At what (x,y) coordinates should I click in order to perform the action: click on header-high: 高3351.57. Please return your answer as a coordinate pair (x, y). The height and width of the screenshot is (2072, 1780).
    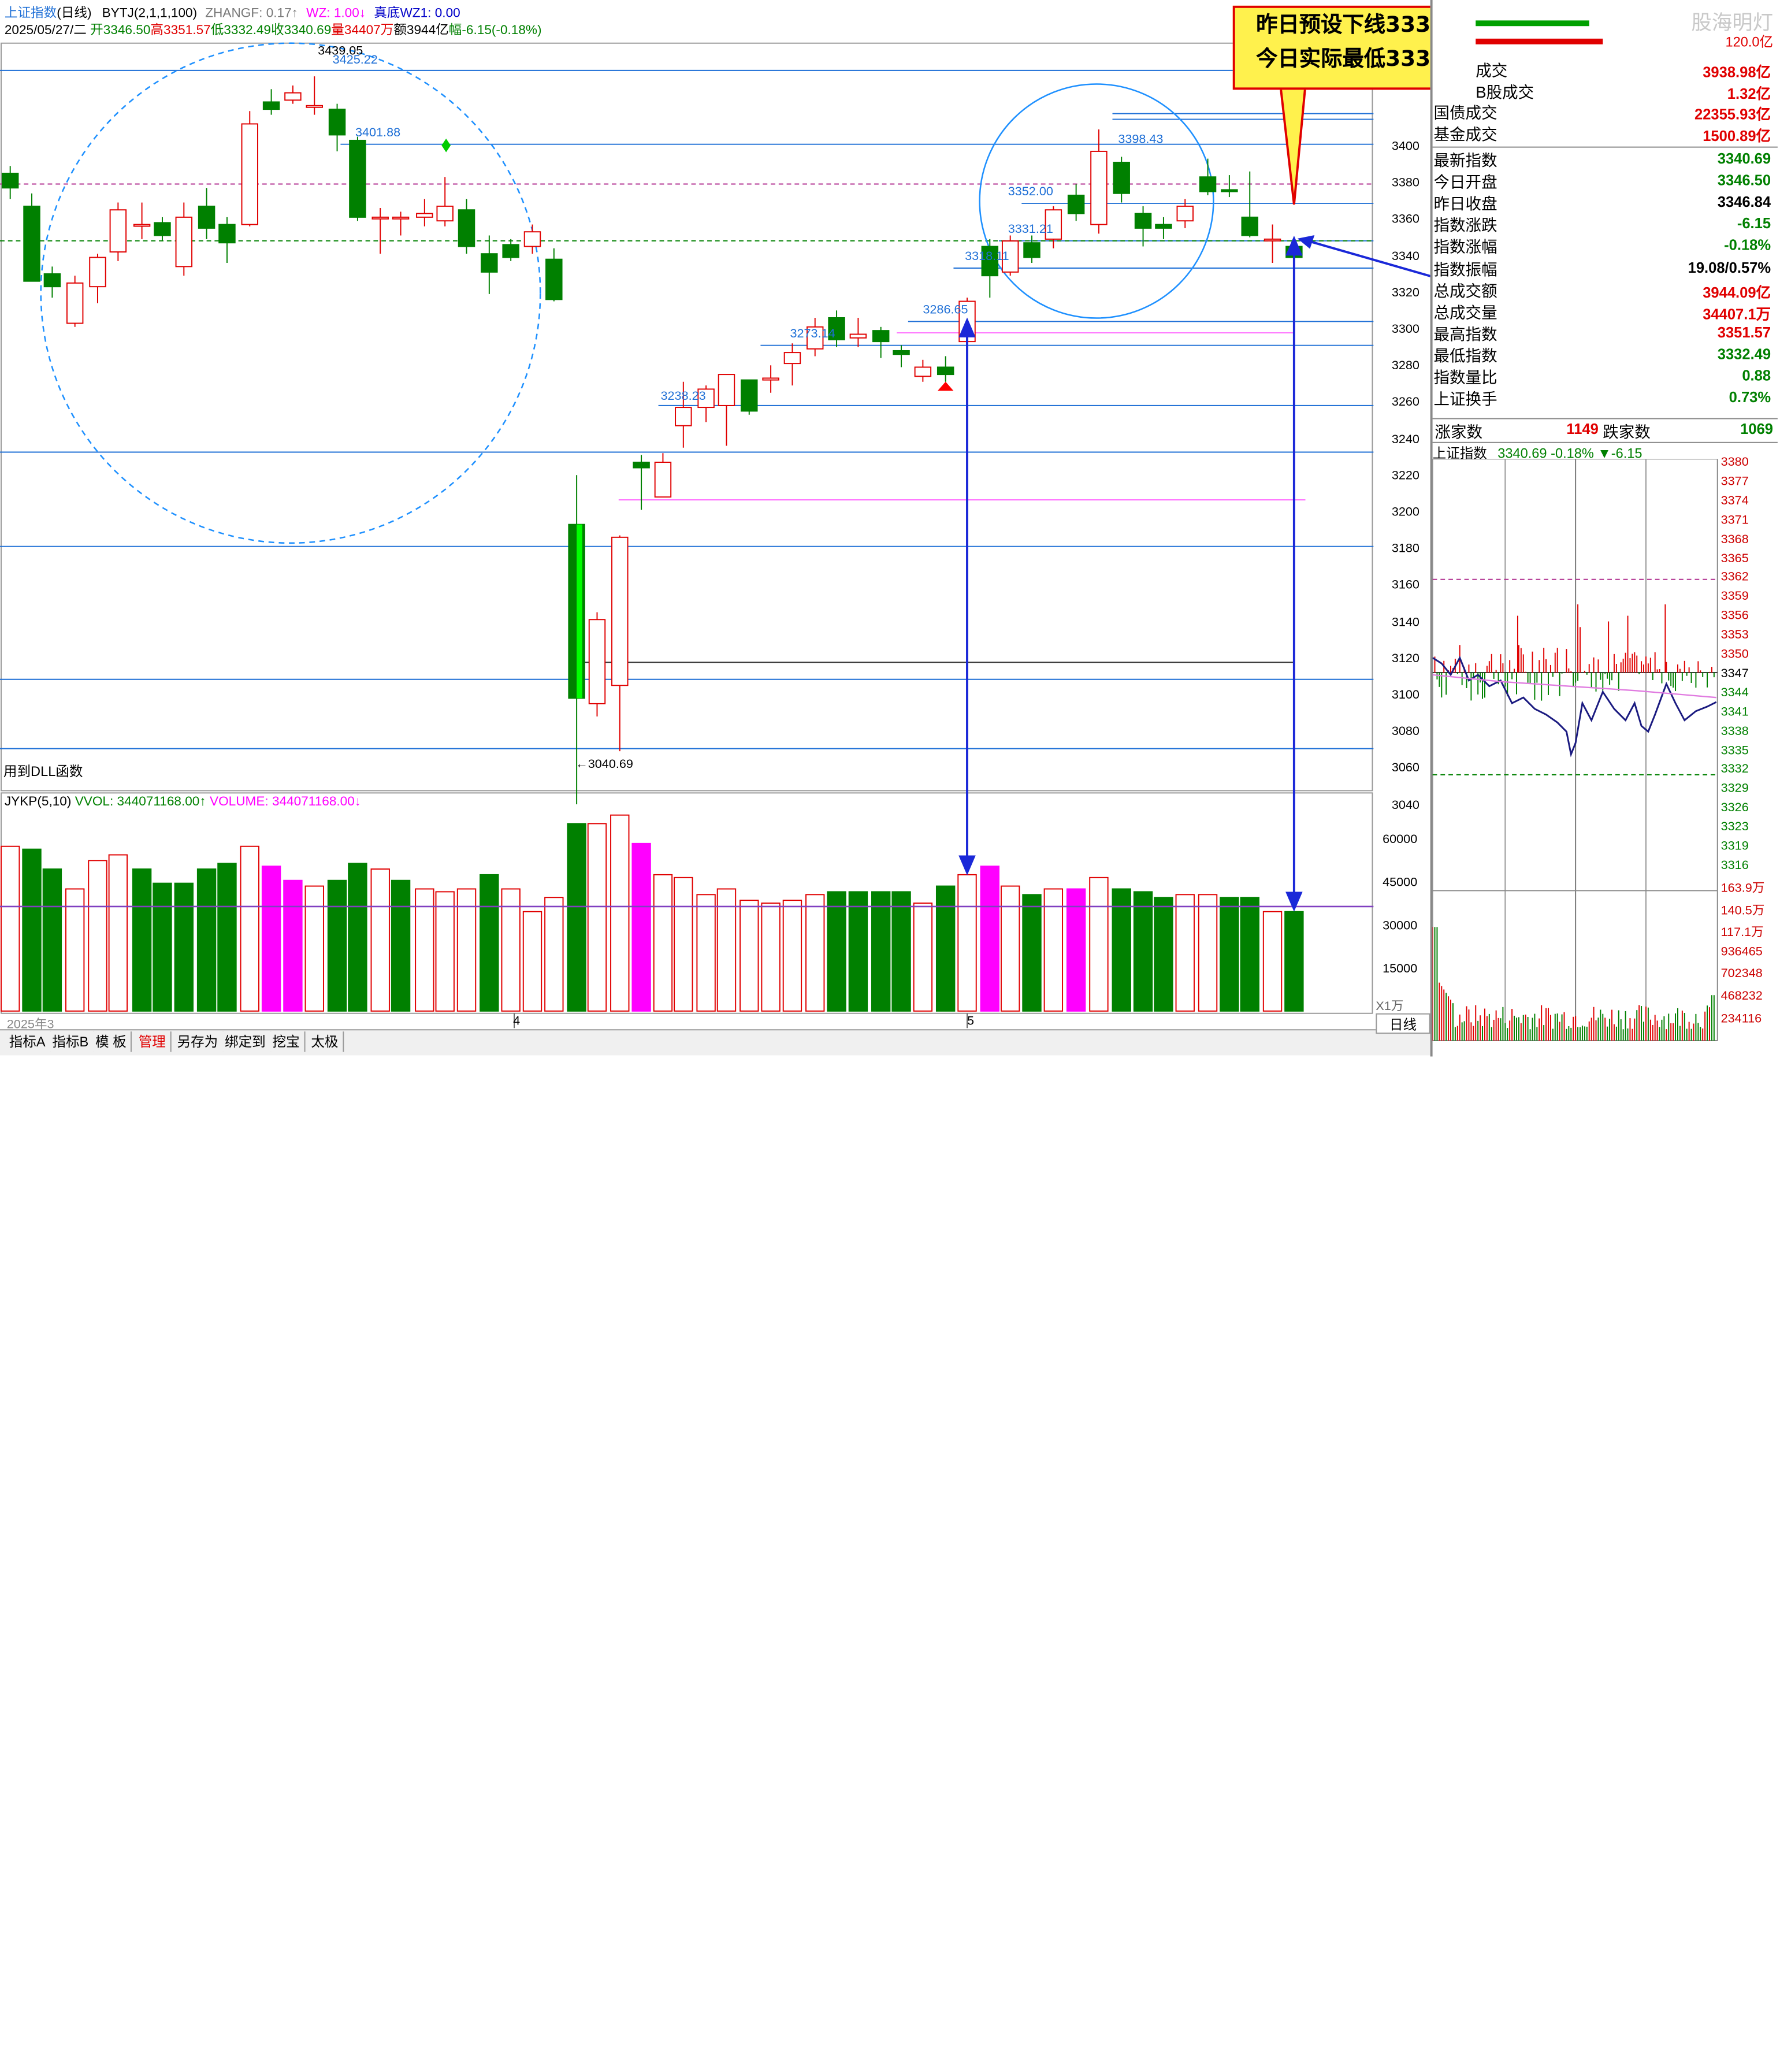
    Looking at the image, I should click on (181, 31).